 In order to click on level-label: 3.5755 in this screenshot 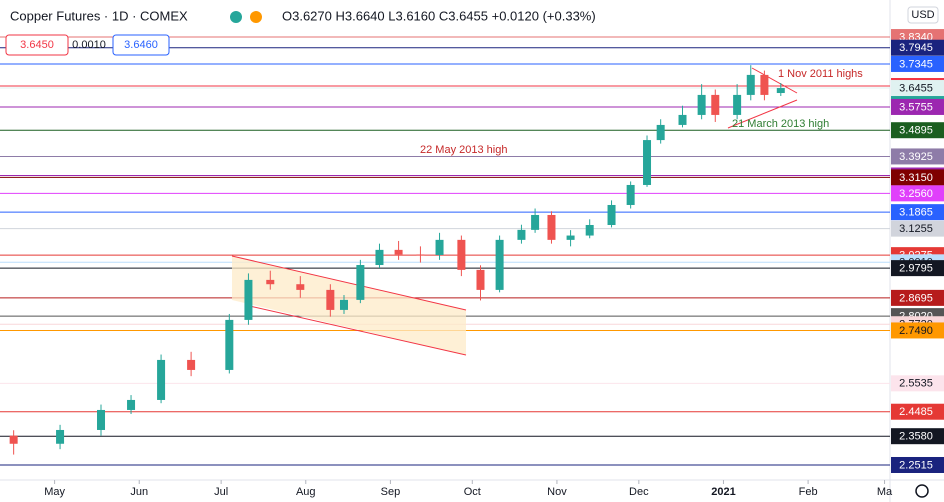, I will do `click(916, 107)`.